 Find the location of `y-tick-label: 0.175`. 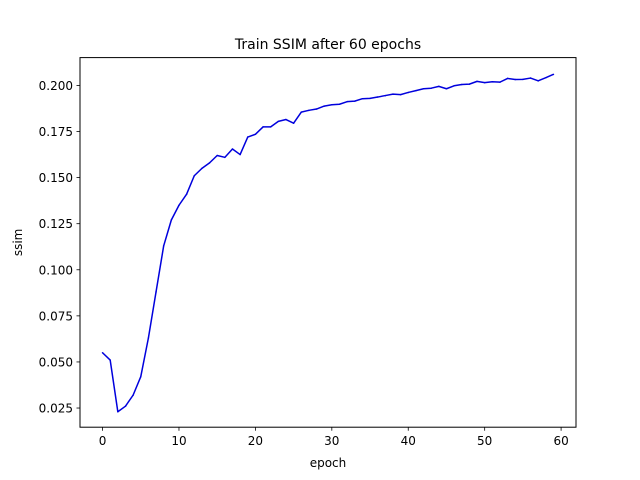

y-tick-label: 0.175 is located at coordinates (56, 132).